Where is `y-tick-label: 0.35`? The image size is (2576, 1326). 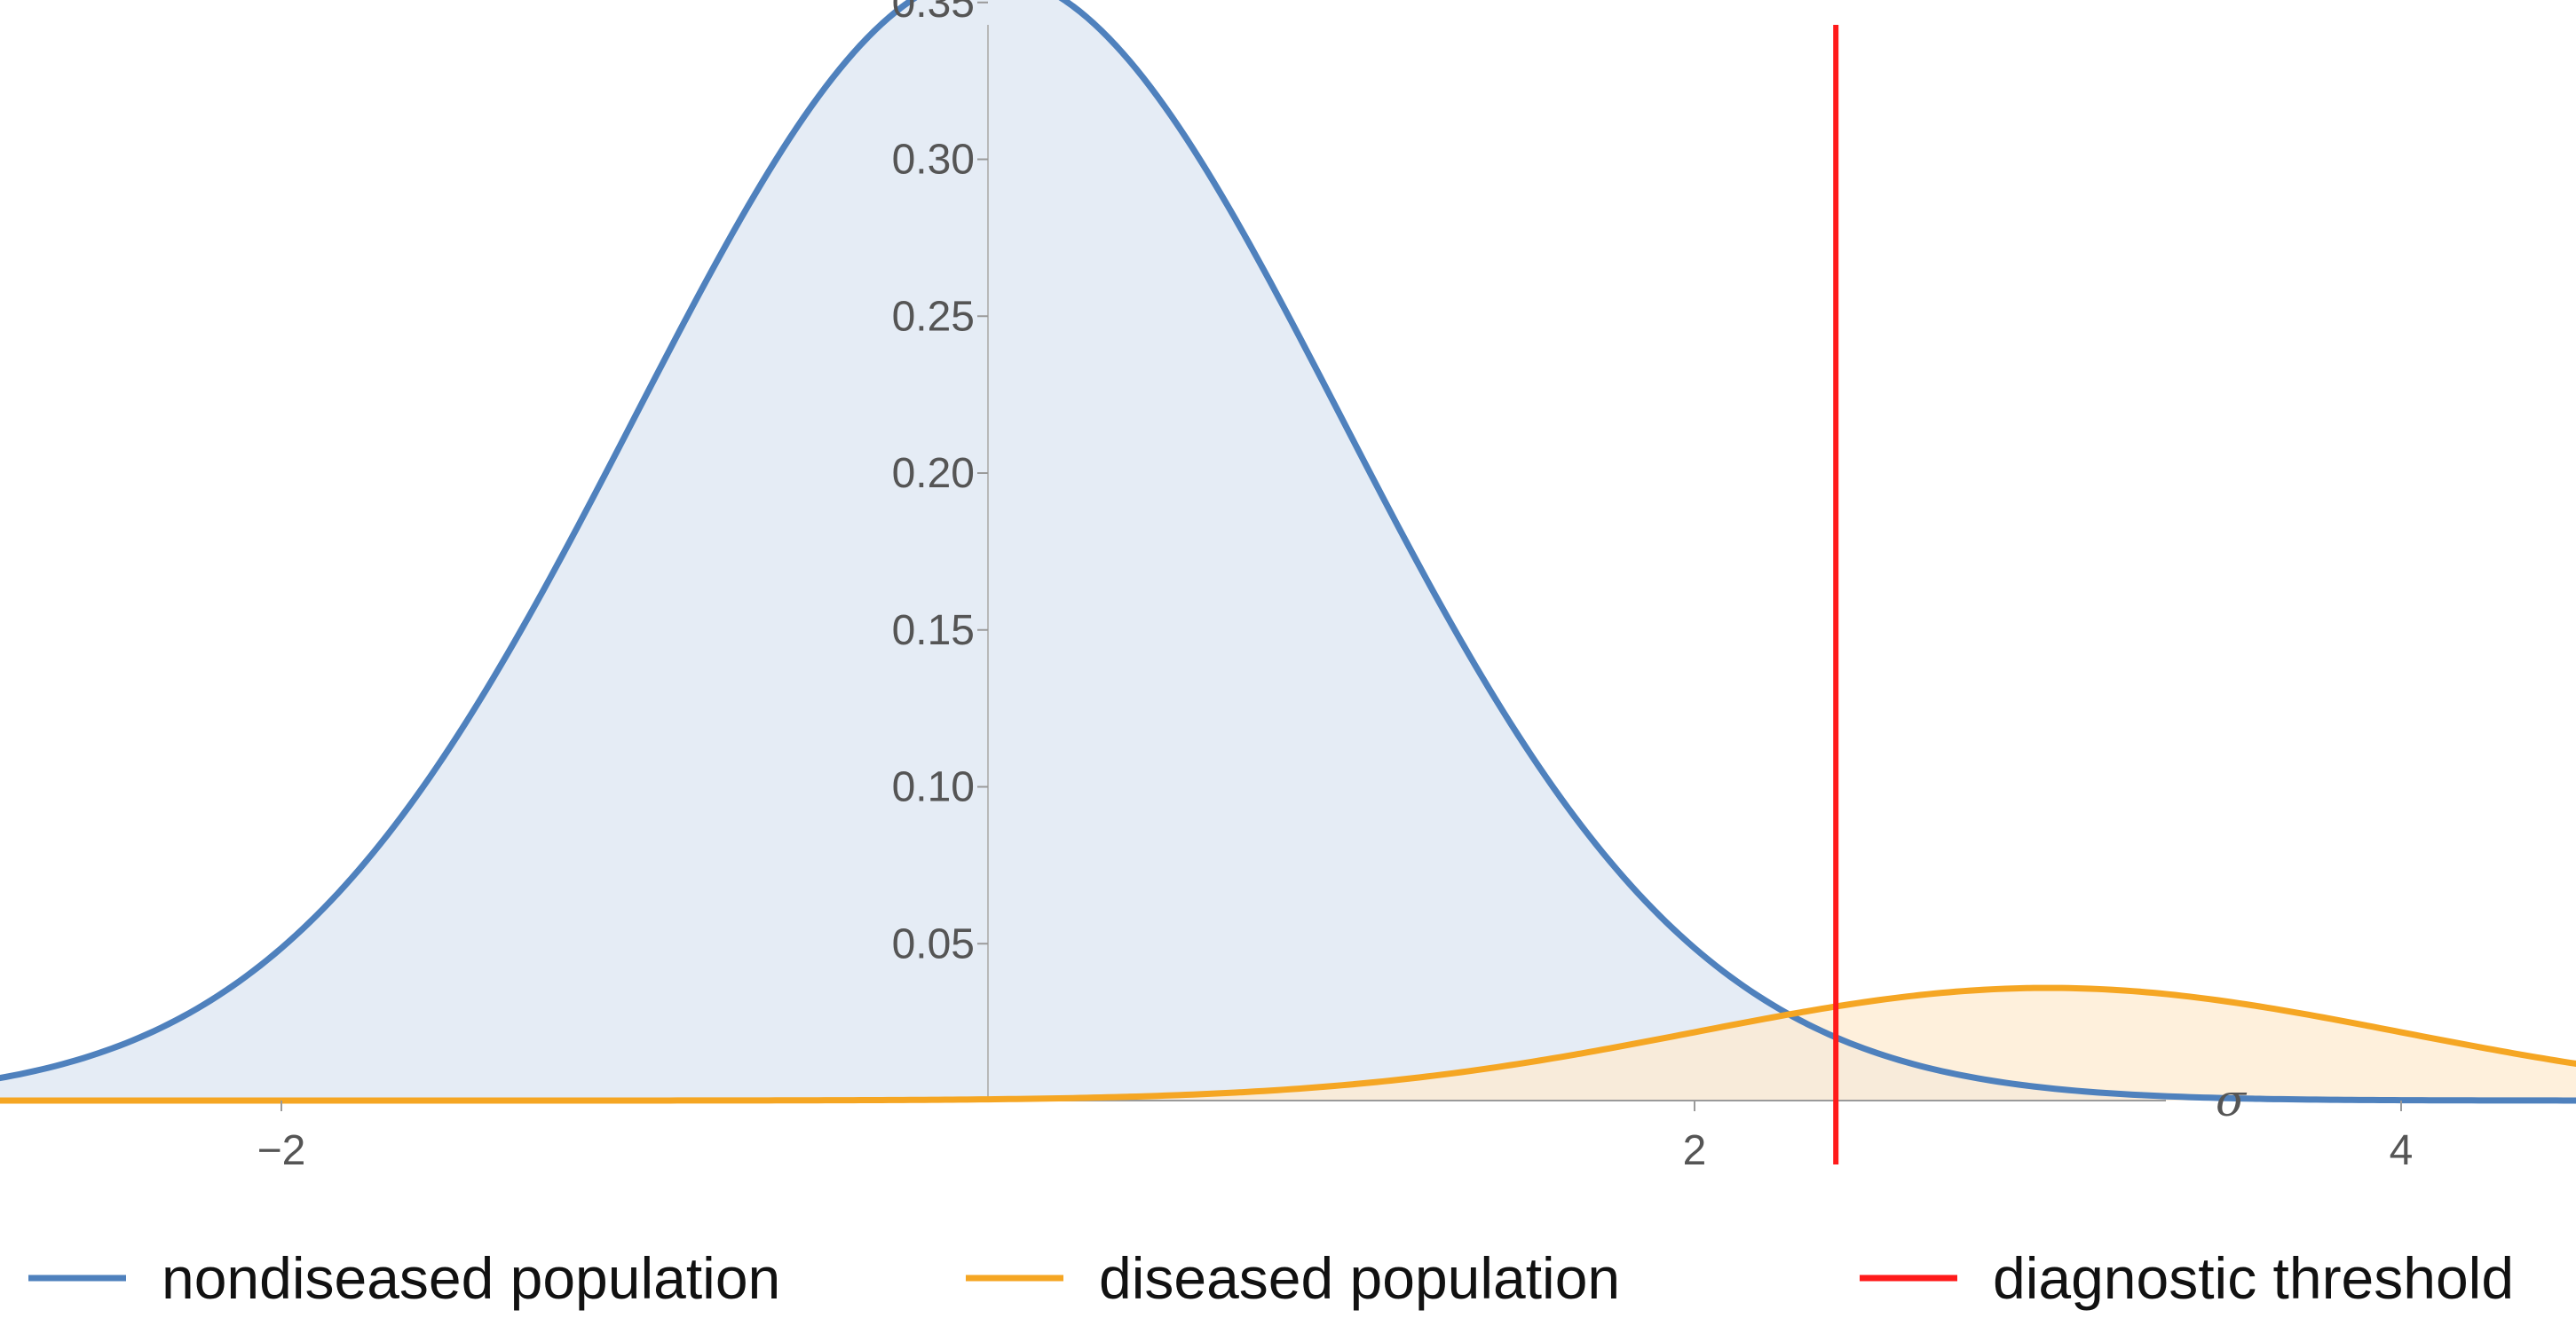
y-tick-label: 0.35 is located at coordinates (933, 13).